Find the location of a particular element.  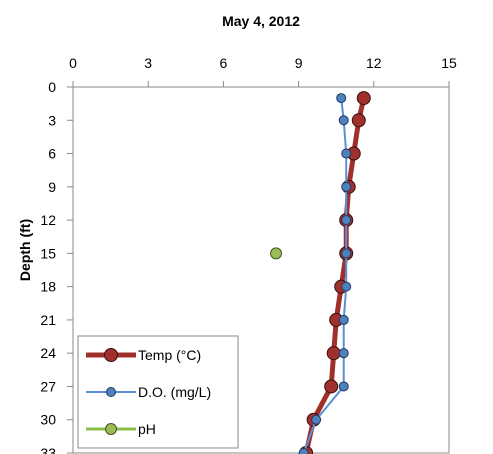

legend: Temp (°C) D.O. (mg/L) pH is located at coordinates (158, 392).